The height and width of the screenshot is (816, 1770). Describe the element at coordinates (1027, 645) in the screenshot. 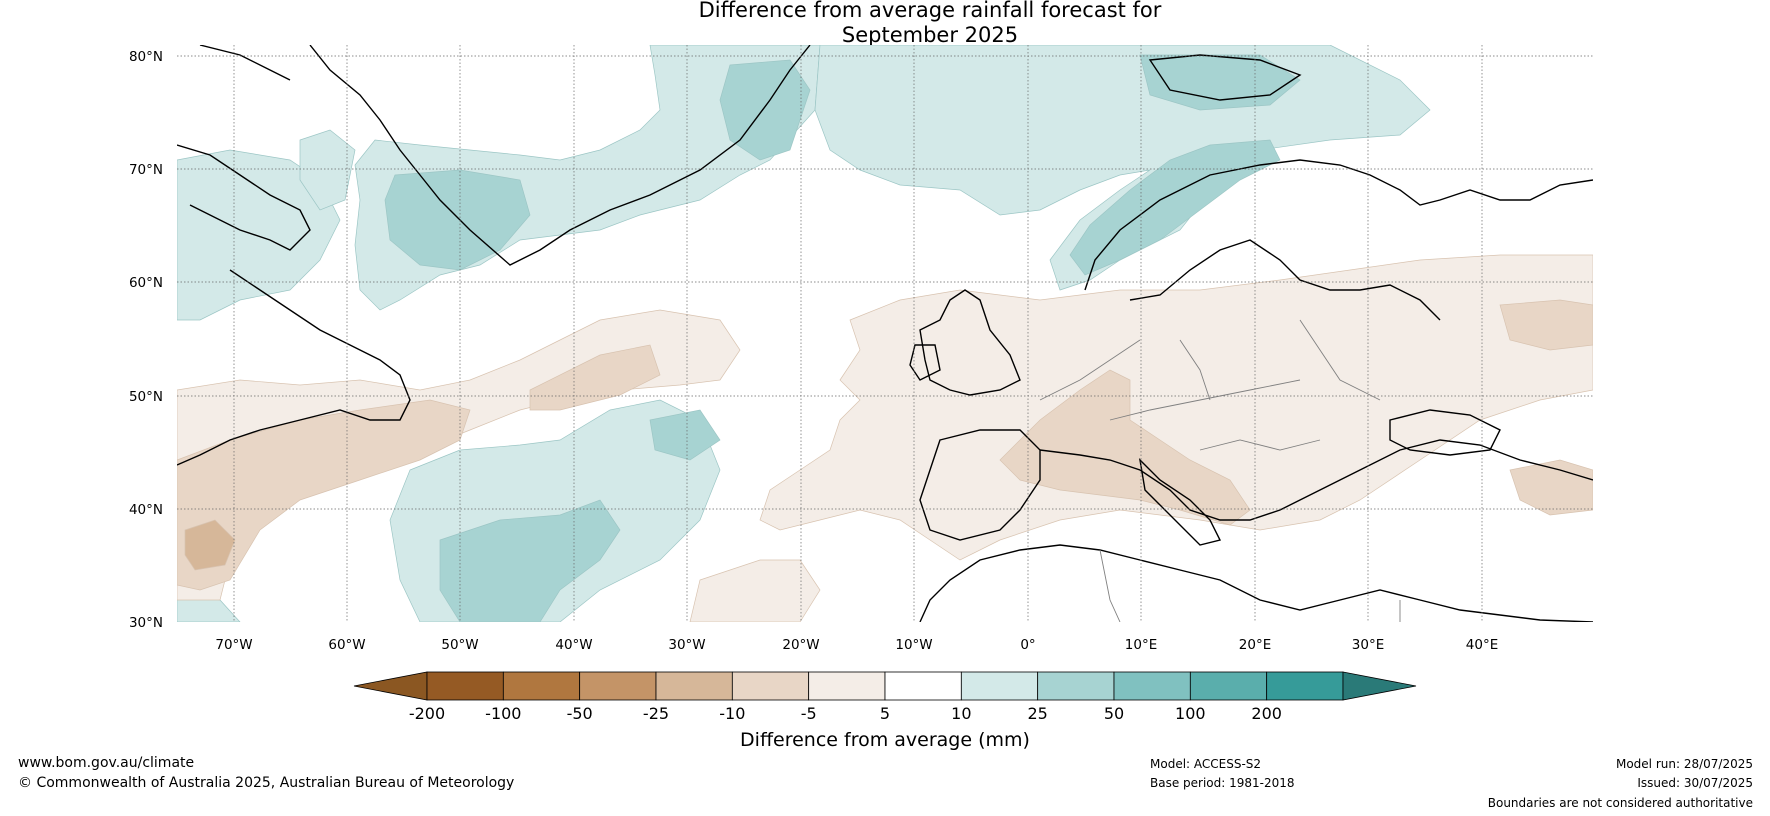

I see `lon-label-0: 0°` at that location.